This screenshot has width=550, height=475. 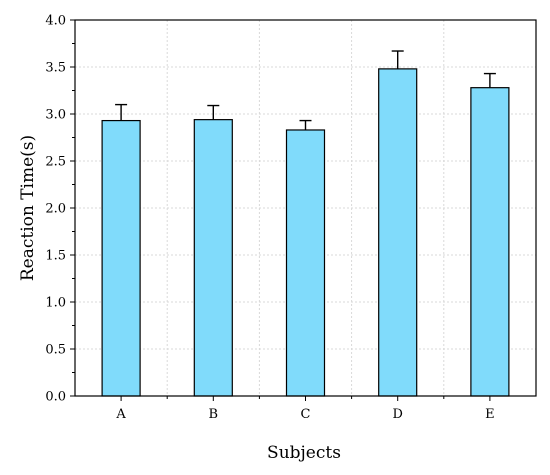 What do you see at coordinates (490, 414) in the screenshot?
I see `x-tick-label-E: E` at bounding box center [490, 414].